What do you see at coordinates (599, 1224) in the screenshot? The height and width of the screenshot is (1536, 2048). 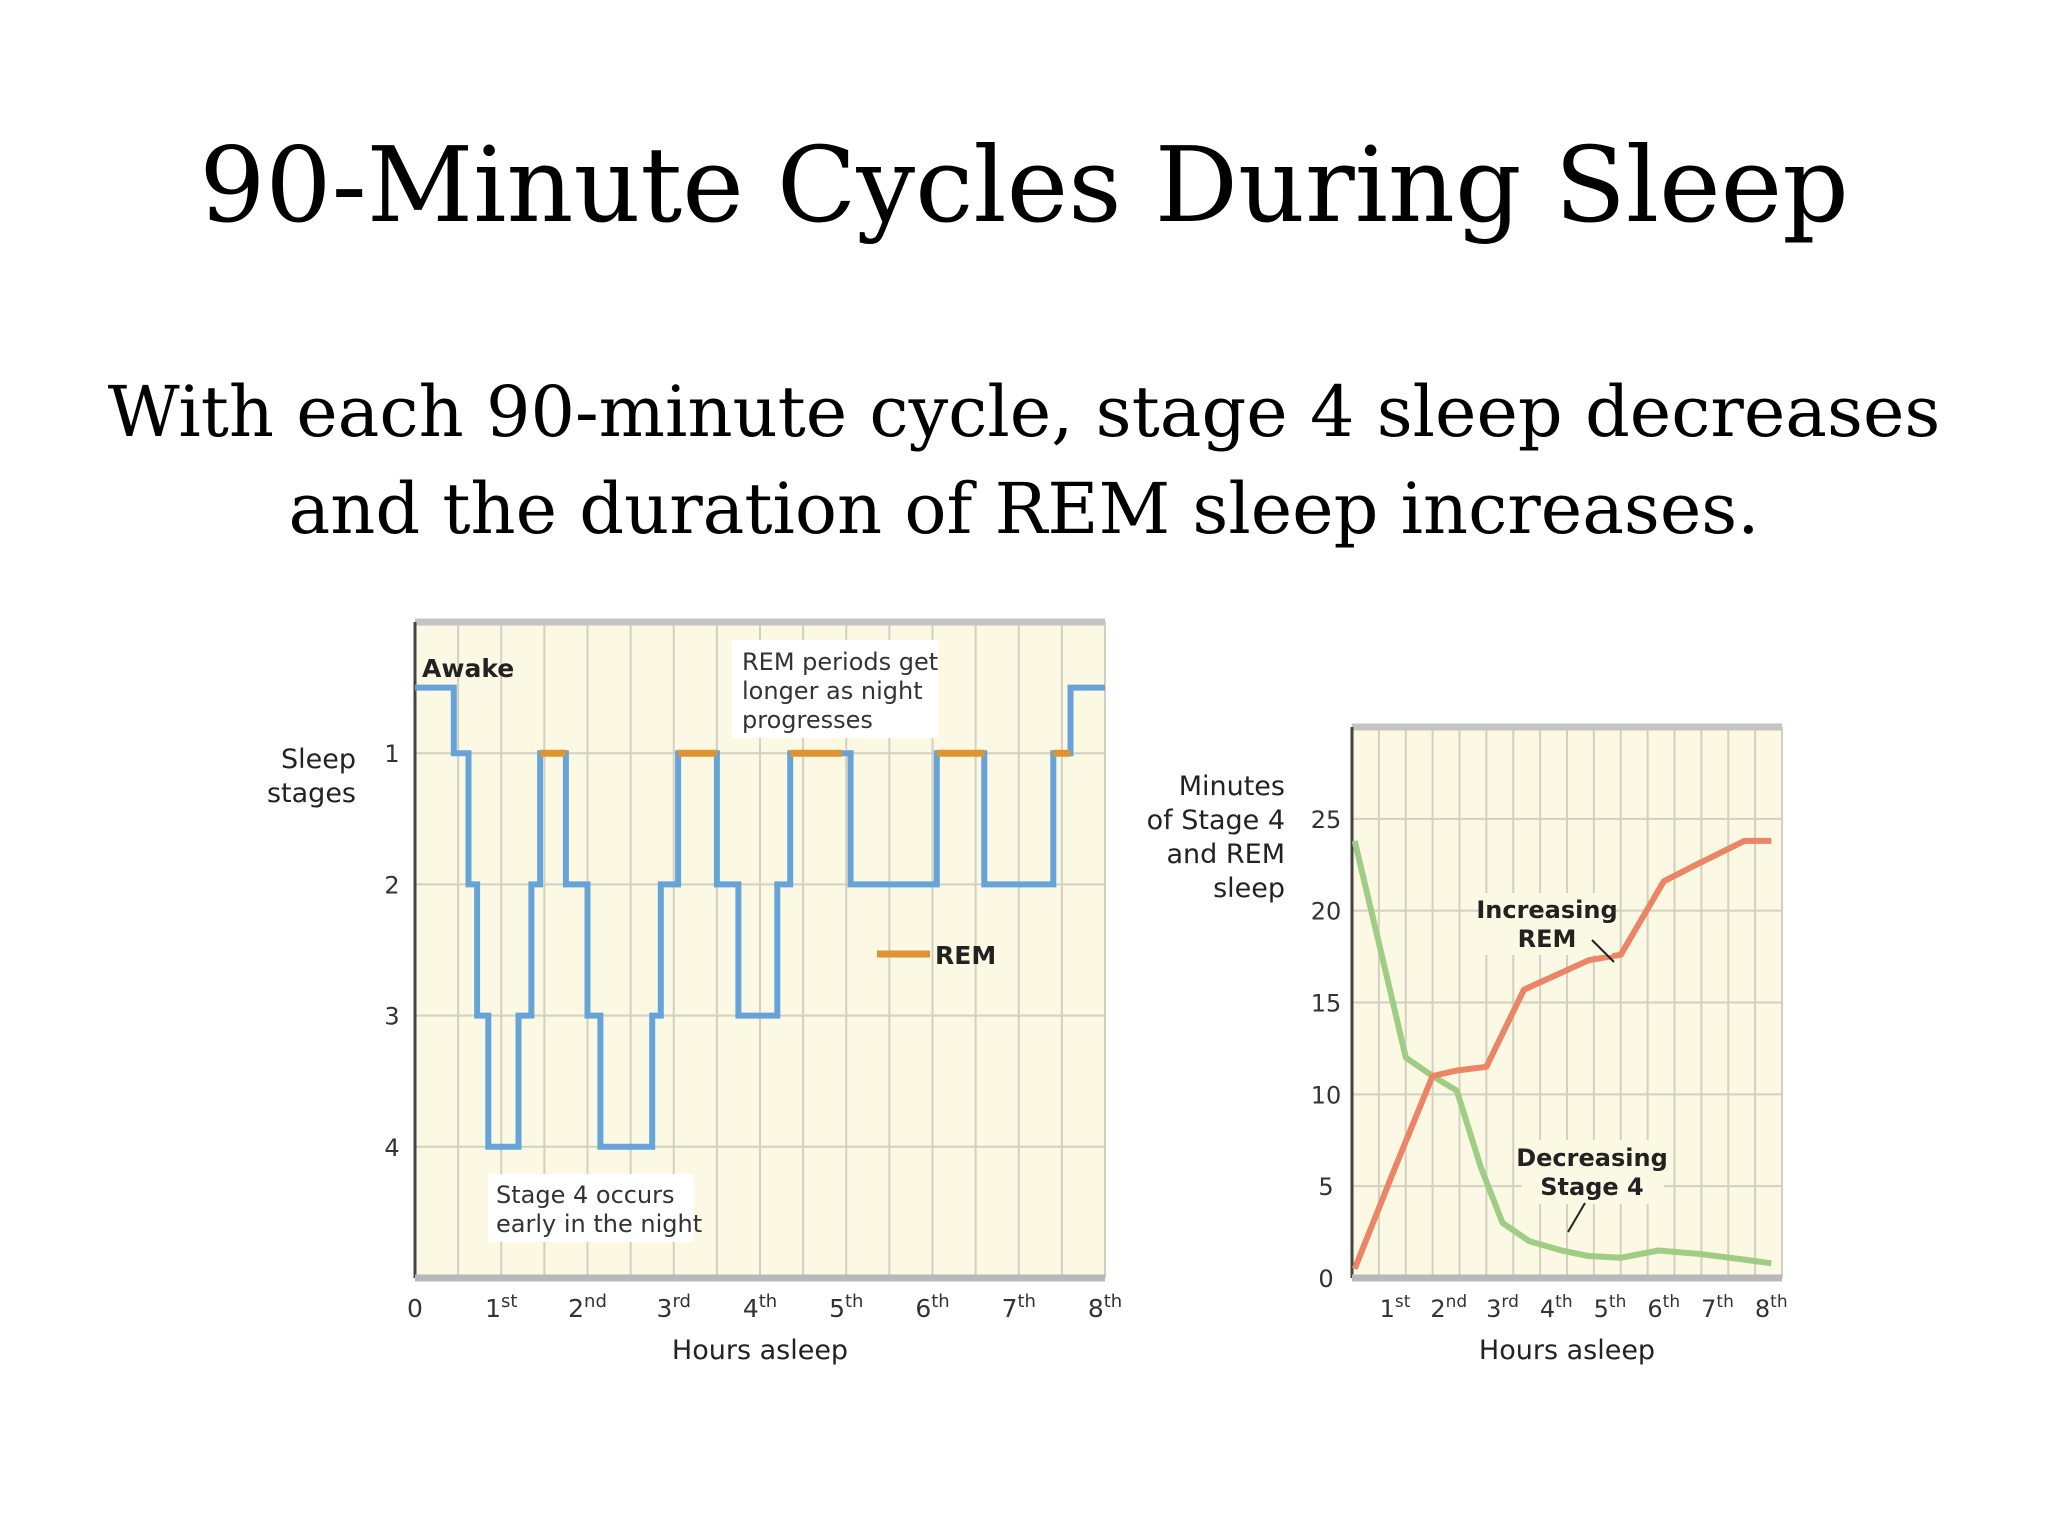 I see `stage4-note-text: early in the night` at bounding box center [599, 1224].